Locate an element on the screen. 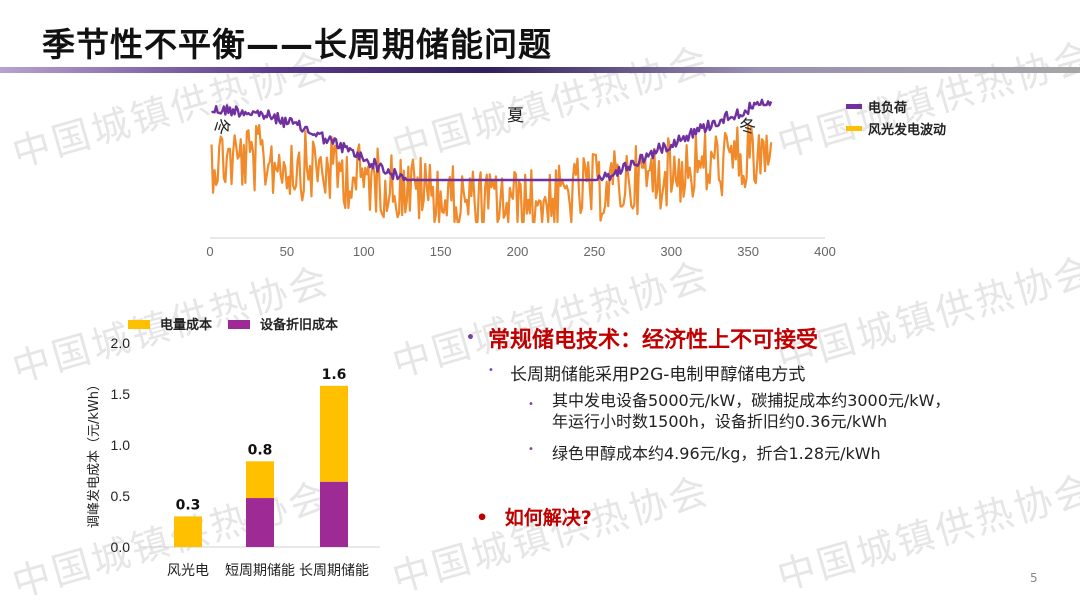  bullet-how-to-solve-text: 如何解决? is located at coordinates (548, 518).